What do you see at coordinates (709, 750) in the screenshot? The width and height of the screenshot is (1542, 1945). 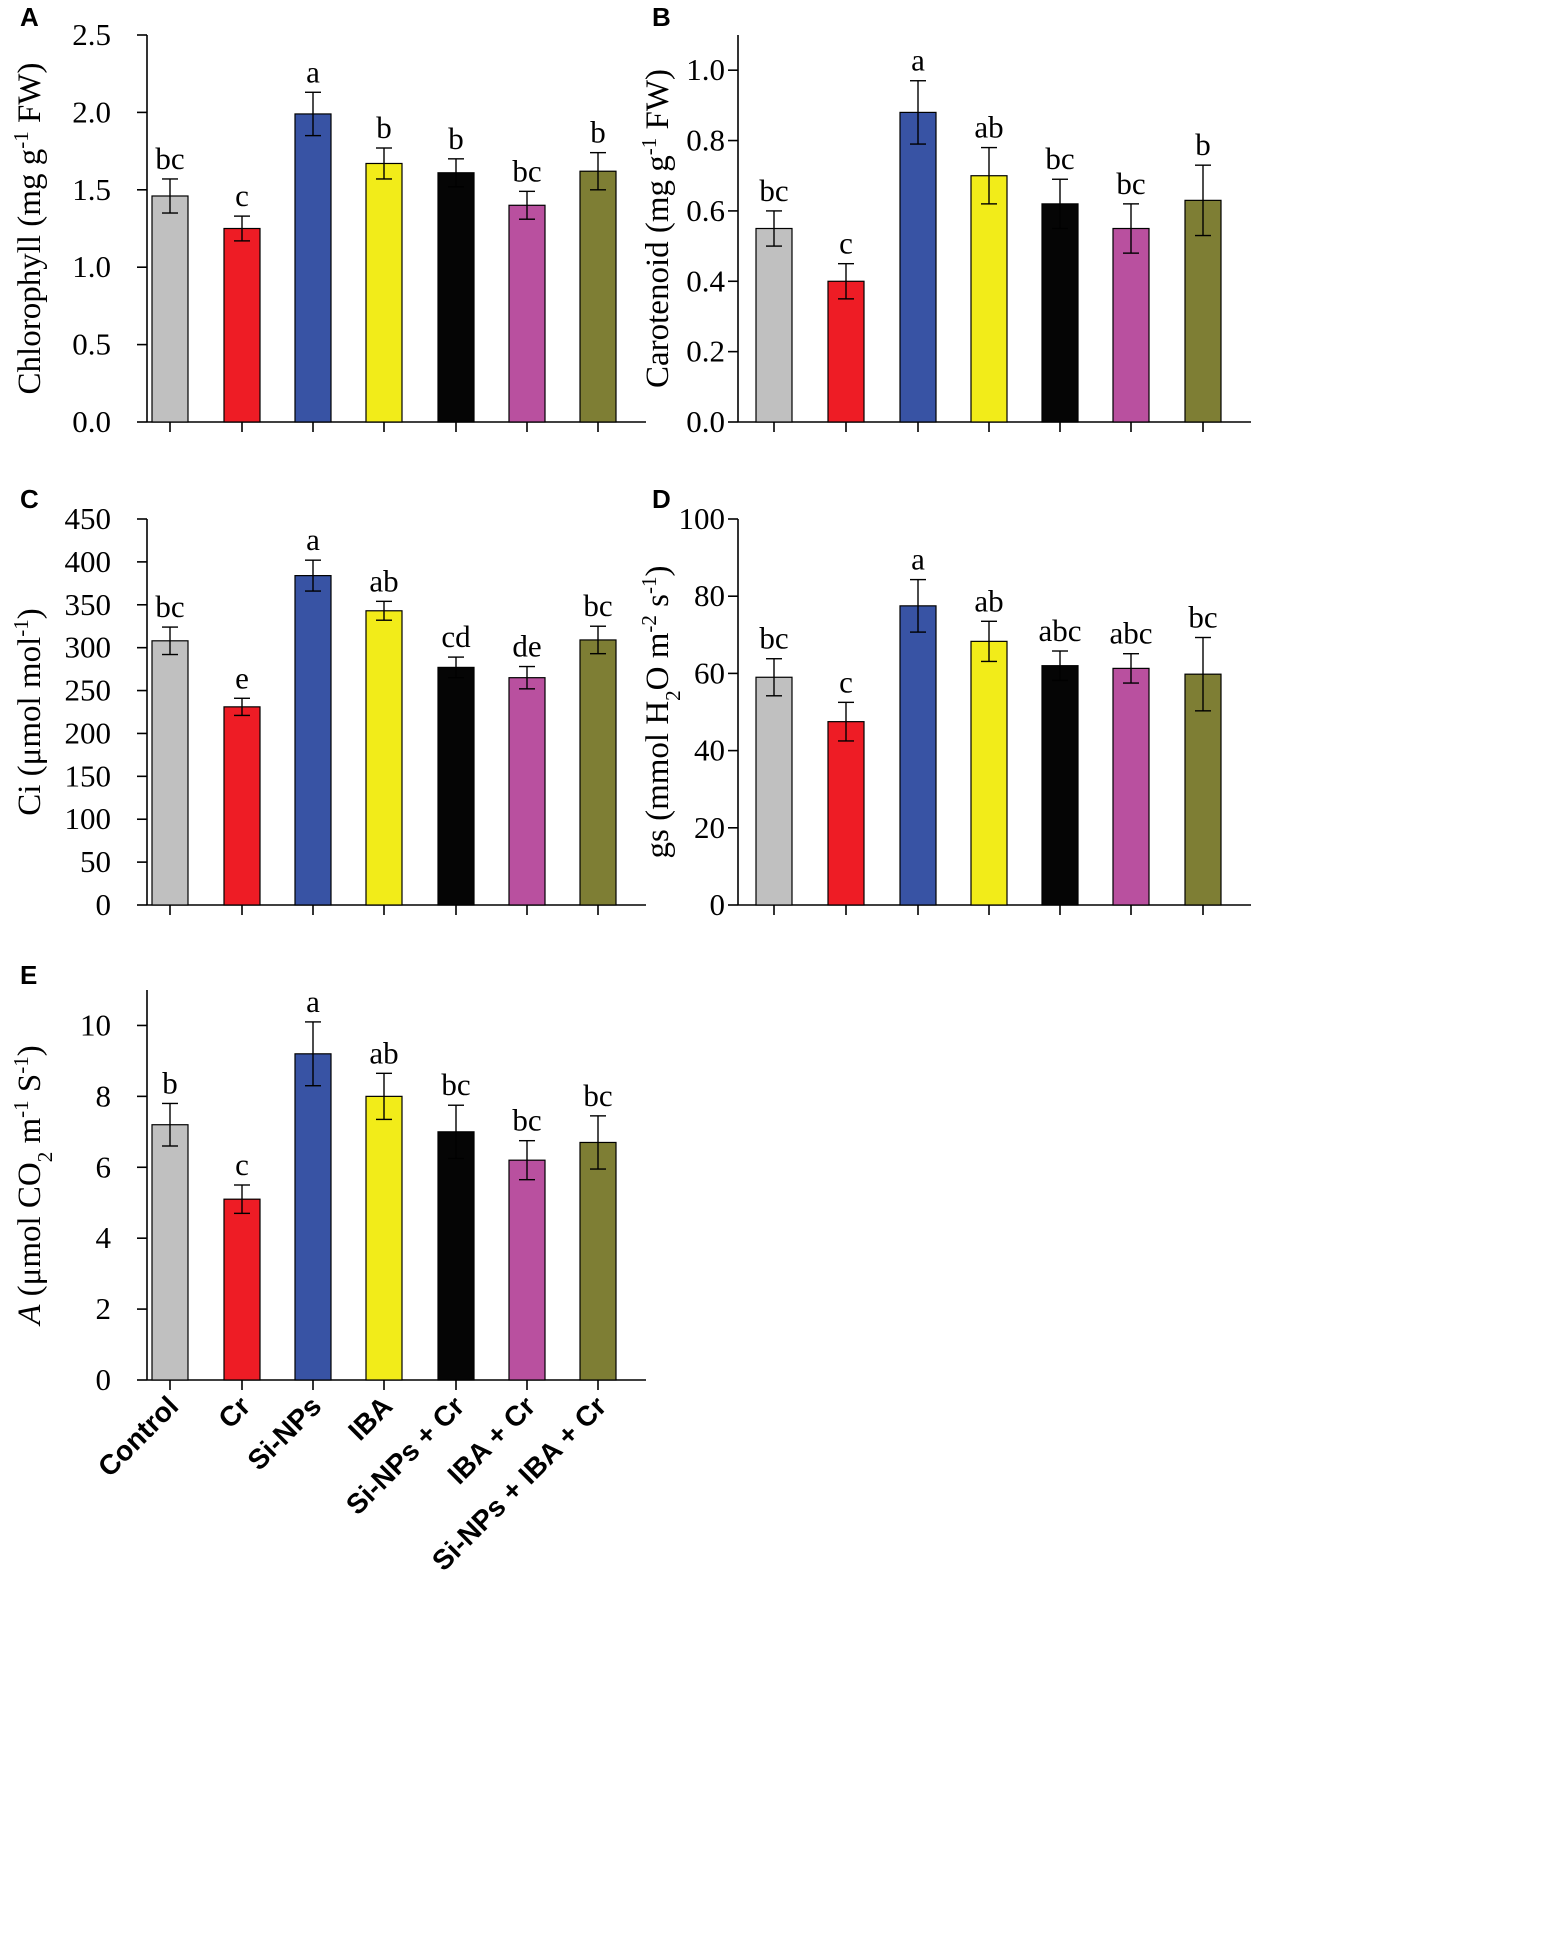 I see `y-tick-label: 40` at bounding box center [709, 750].